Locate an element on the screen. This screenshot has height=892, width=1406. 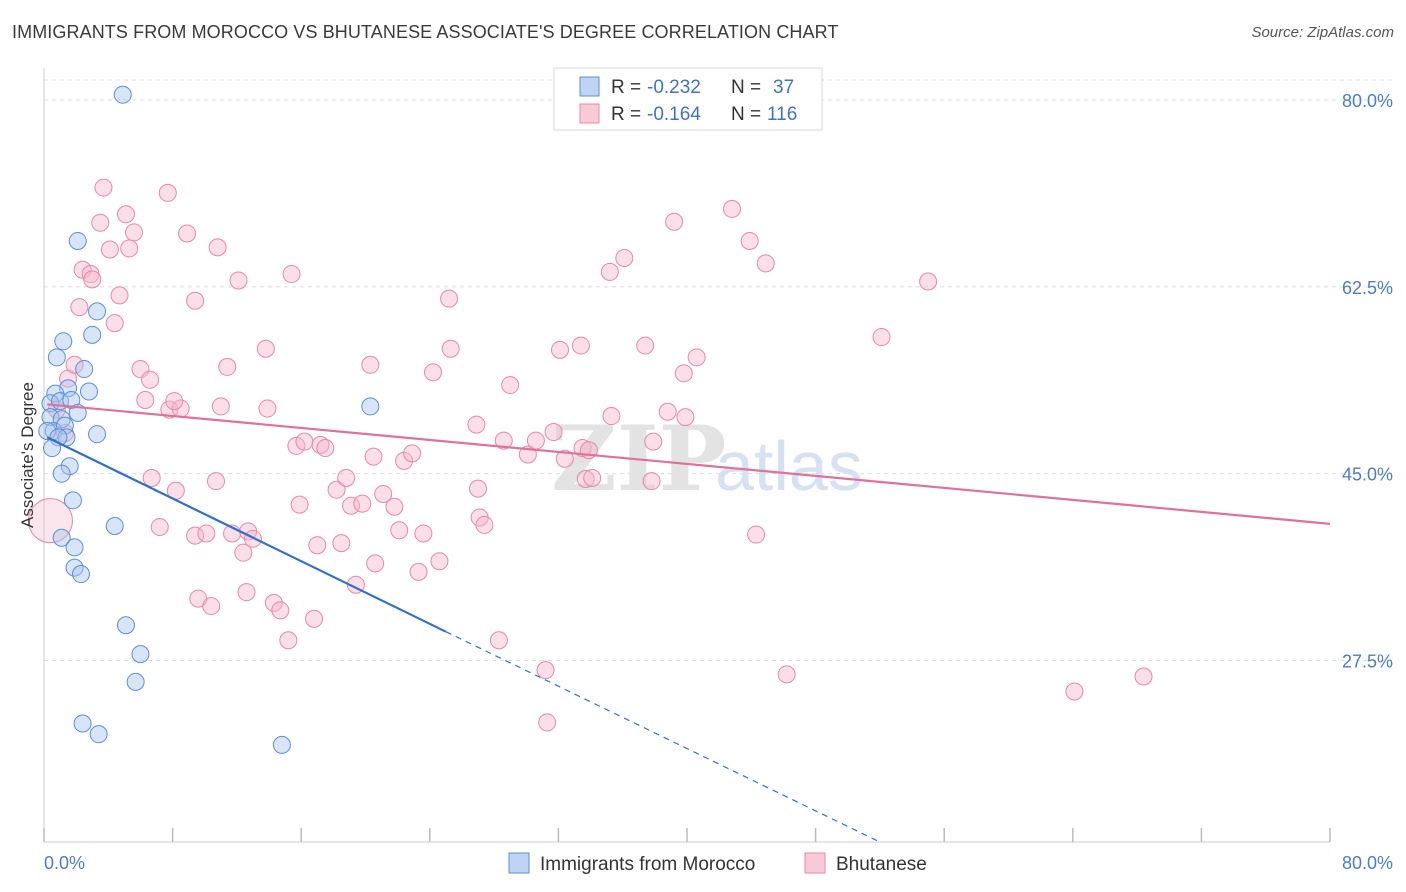
y-axis-label: Associate's Degree is located at coordinates (27, 455).